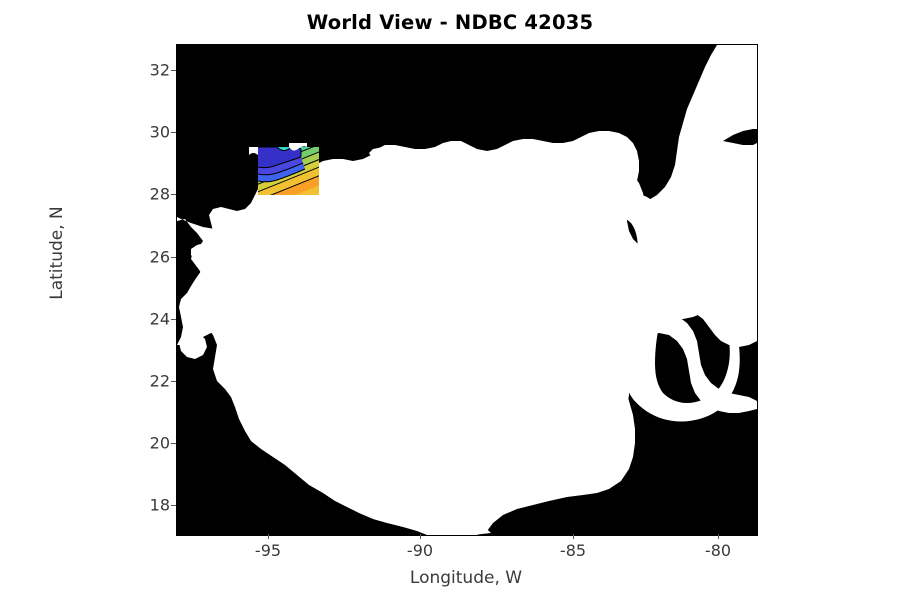  Describe the element at coordinates (537, 465) in the screenshot. I see `island-laguna` at that location.